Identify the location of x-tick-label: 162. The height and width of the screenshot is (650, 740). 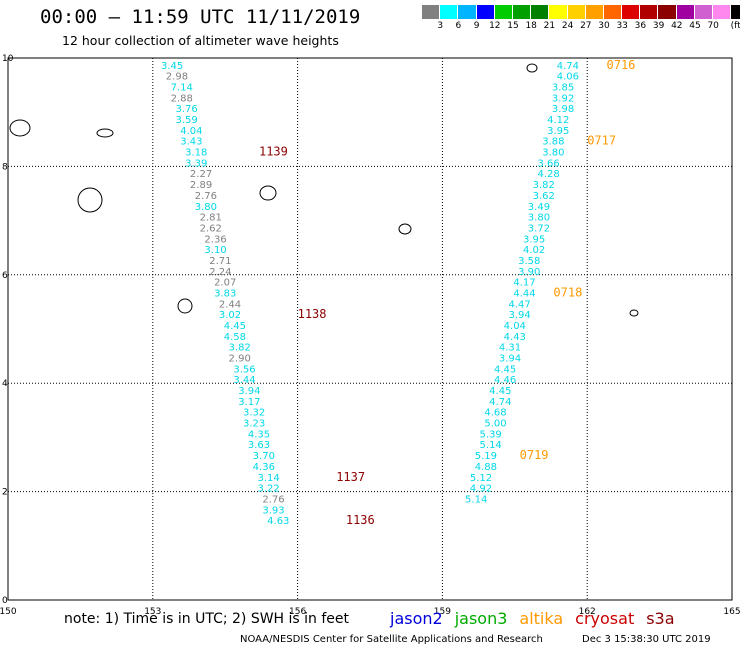
(587, 612).